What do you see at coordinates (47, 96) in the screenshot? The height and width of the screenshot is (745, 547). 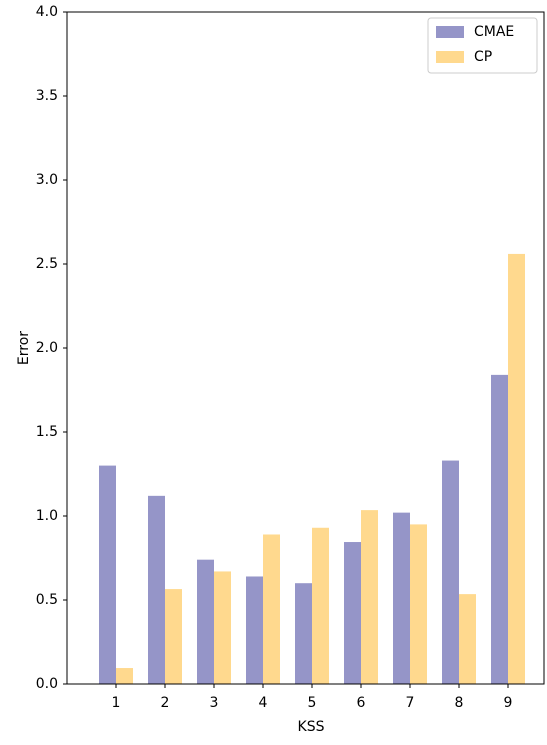 I see `y-tick-label: 3.5` at bounding box center [47, 96].